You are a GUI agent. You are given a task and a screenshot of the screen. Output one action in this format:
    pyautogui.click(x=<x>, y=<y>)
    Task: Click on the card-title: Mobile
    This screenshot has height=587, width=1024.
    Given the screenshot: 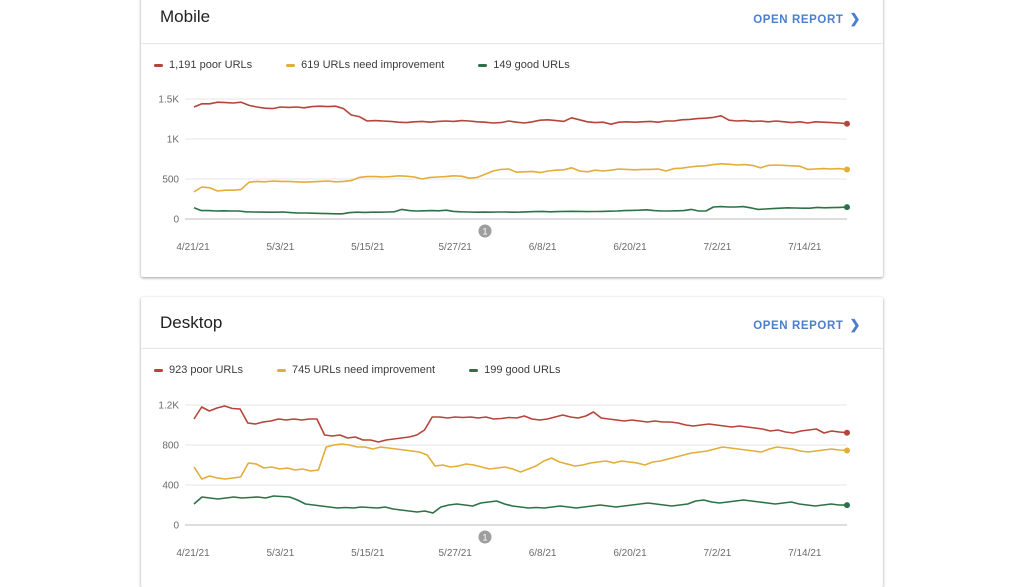 What is the action you would take?
    pyautogui.click(x=185, y=16)
    